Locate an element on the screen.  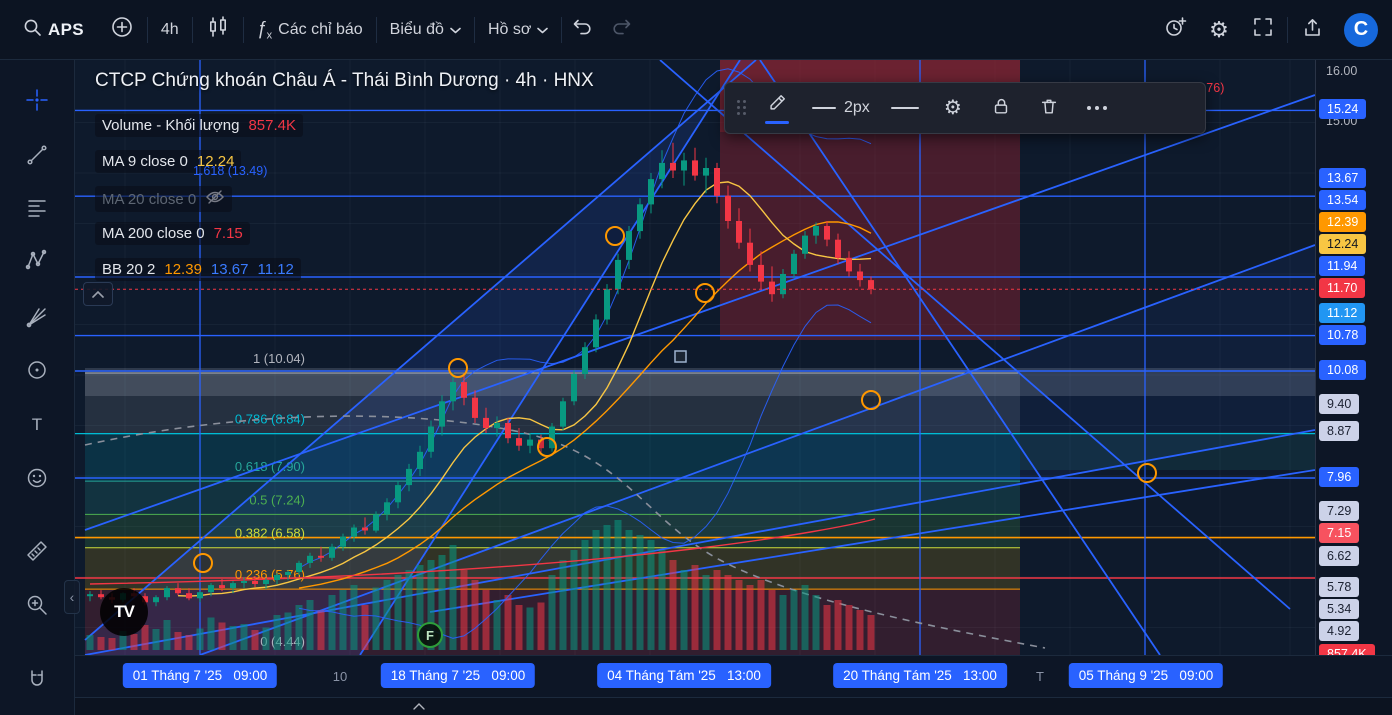
symbol-search-button: APS is located at coordinates (53, 30).